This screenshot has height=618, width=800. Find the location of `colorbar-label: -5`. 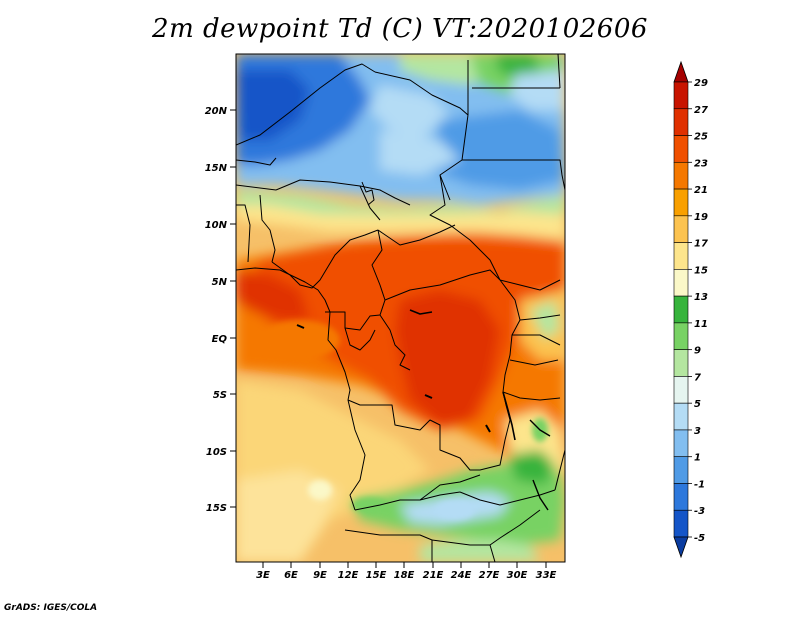

colorbar-label: -5 is located at coordinates (699, 538).